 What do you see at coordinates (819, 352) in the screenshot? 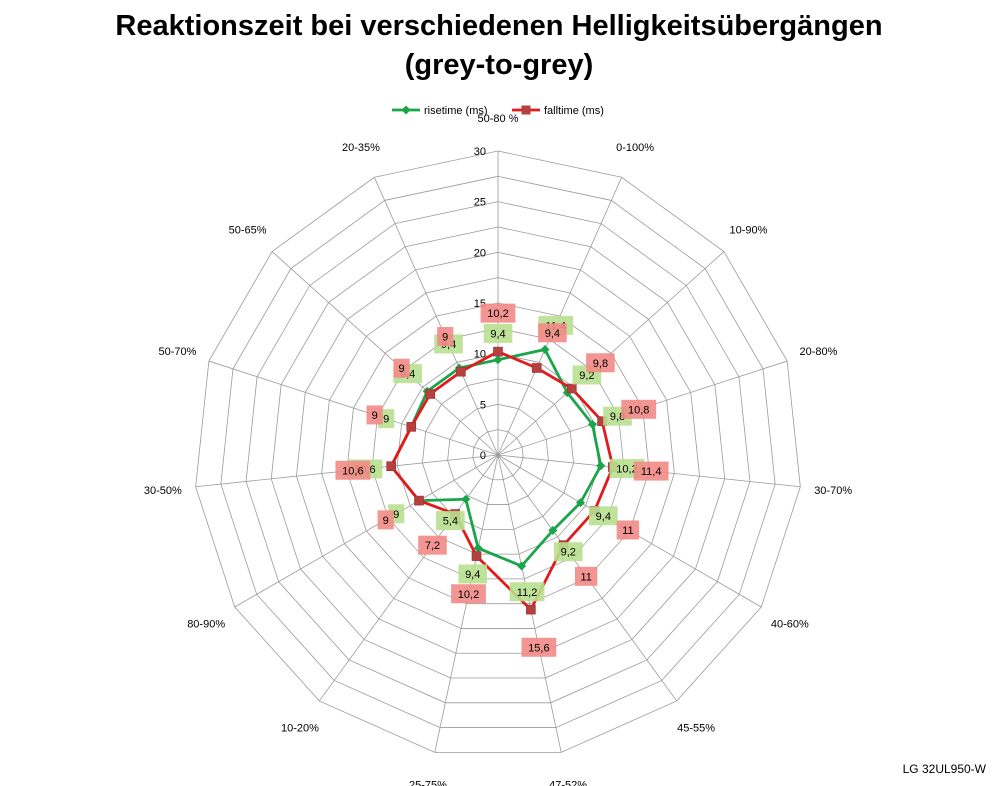
I see `category-label: 20-80%` at bounding box center [819, 352].